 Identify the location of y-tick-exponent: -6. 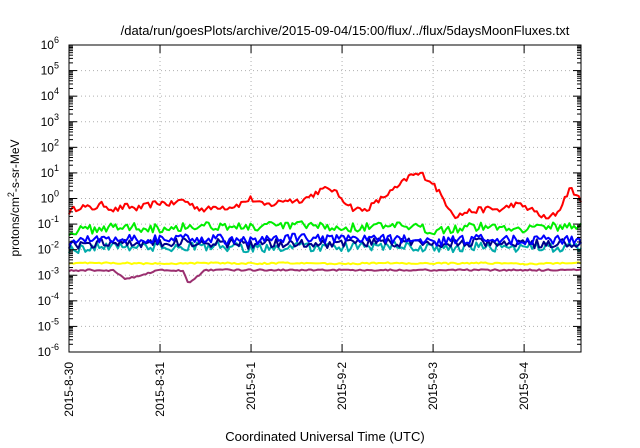
(55, 347).